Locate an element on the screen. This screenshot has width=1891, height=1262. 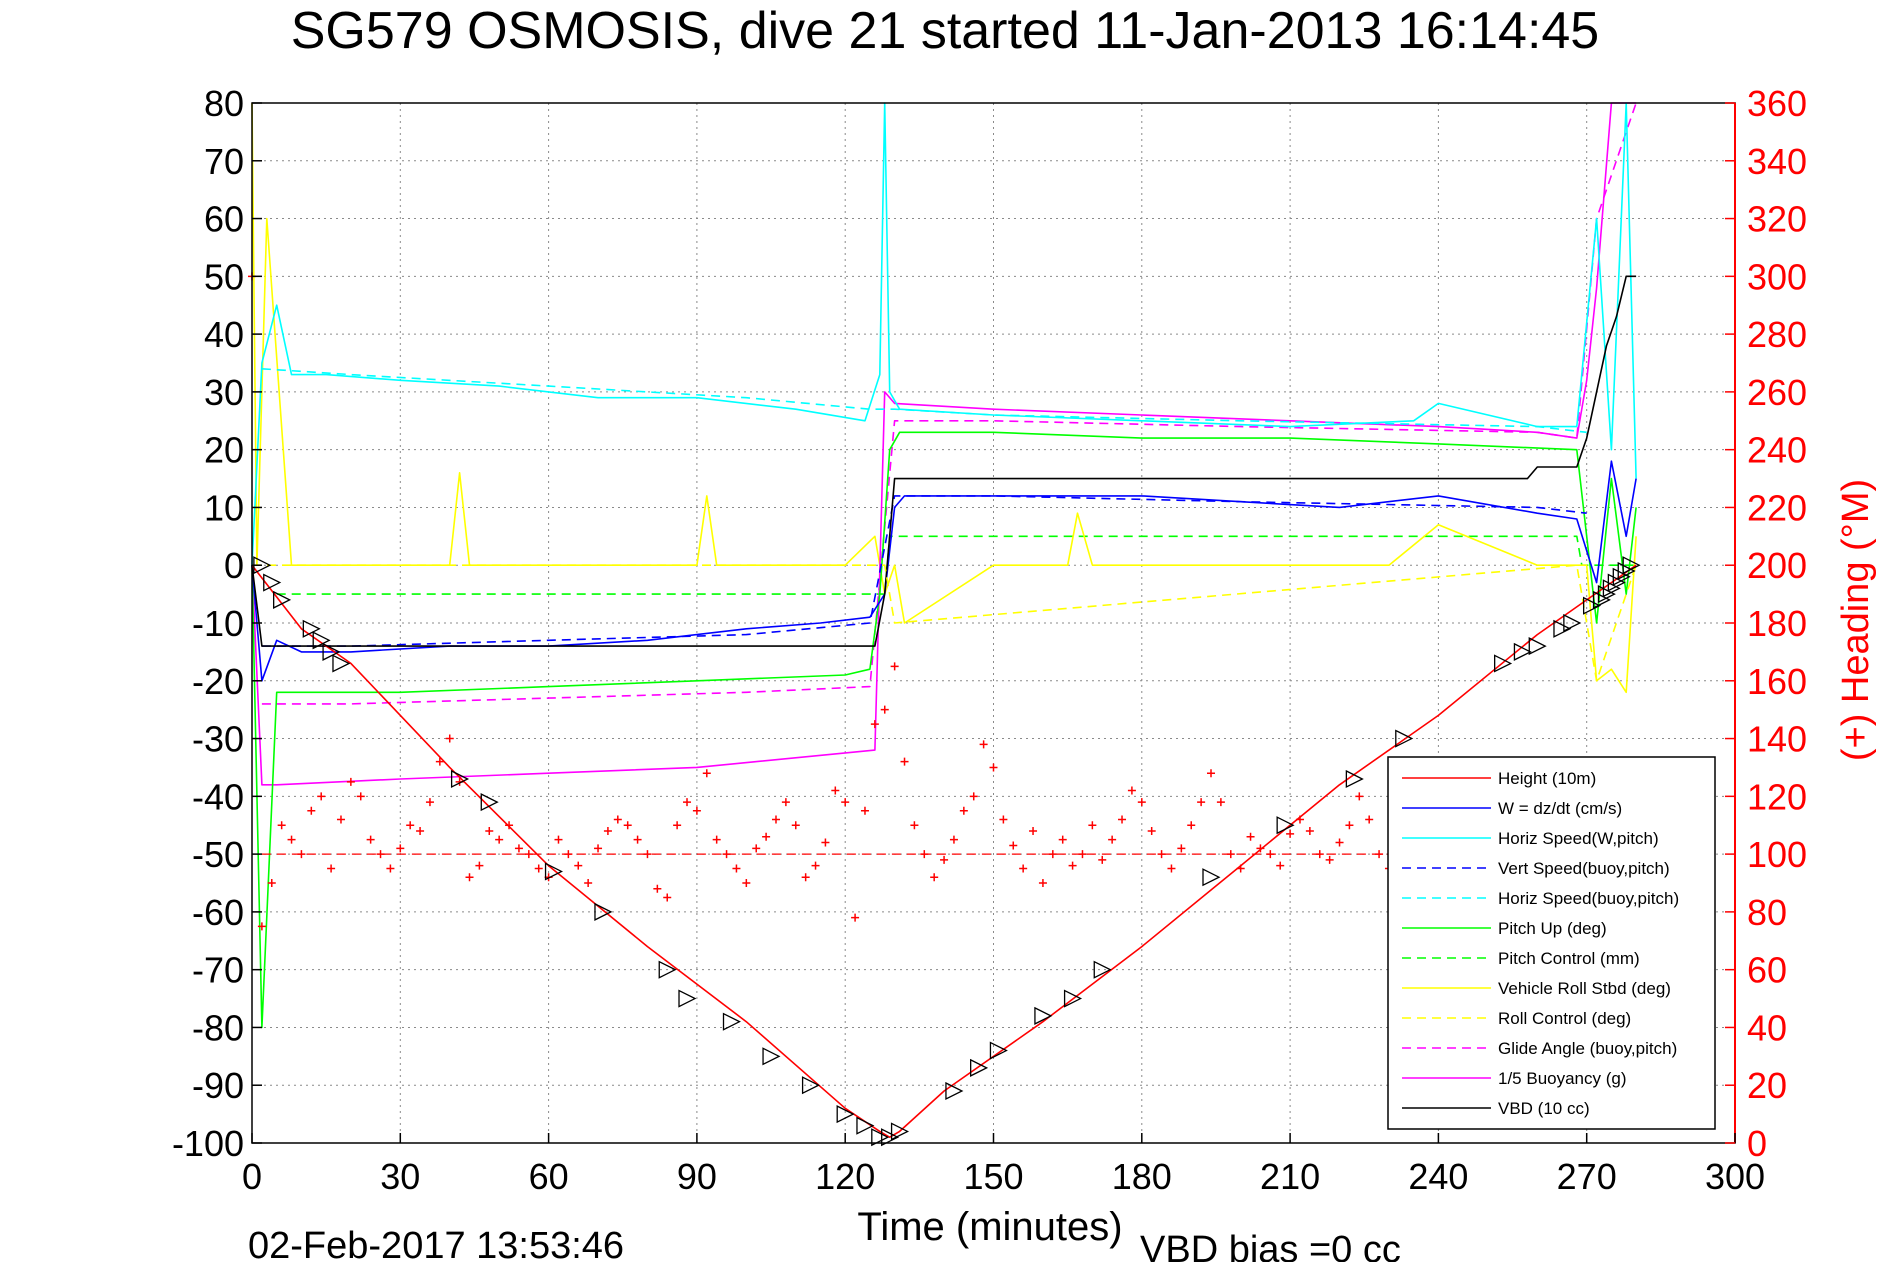
right-y-tick-label: 60 is located at coordinates (1767, 970).